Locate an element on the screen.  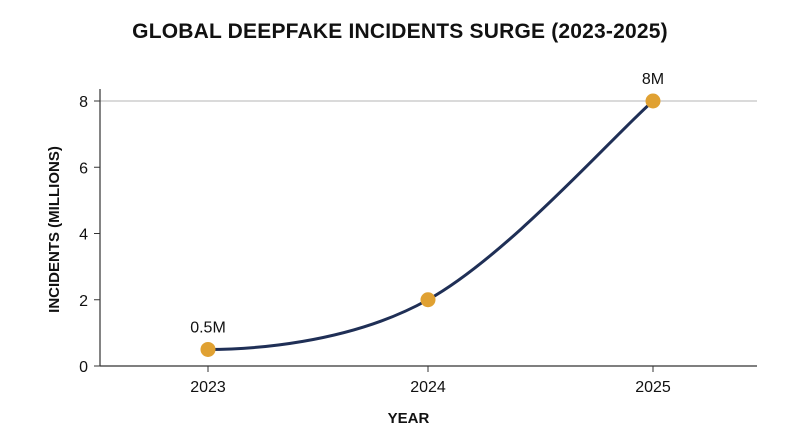
y-tick-label: 4 is located at coordinates (83, 235).